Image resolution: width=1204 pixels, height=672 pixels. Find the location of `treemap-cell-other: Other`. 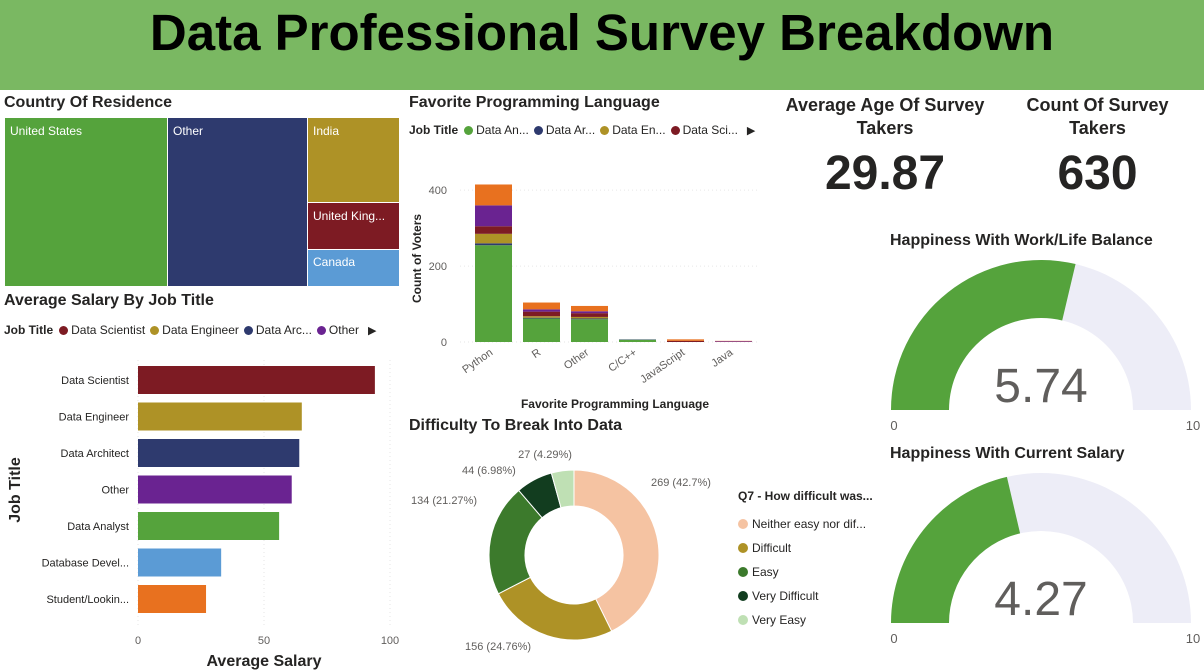

treemap-cell-other: Other is located at coordinates (237, 202).